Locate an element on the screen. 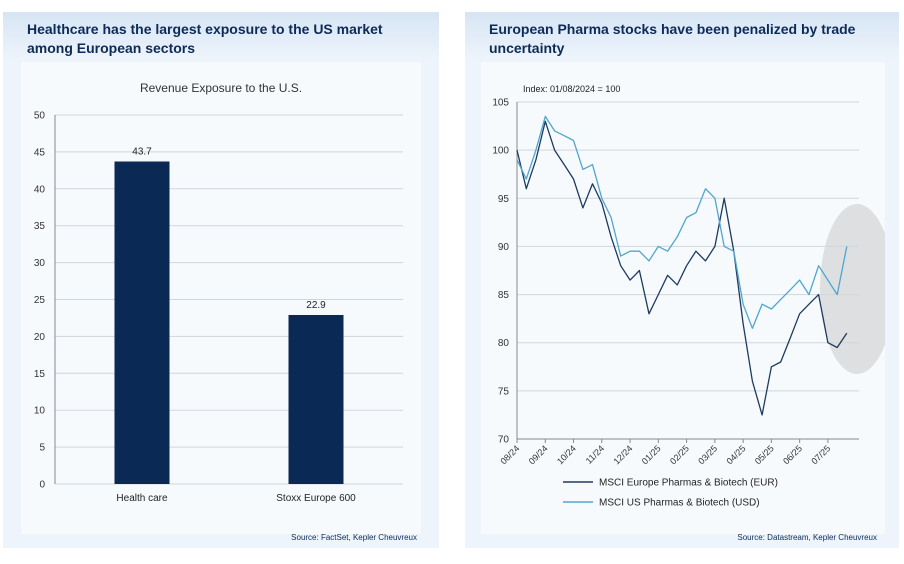 This screenshot has width=904, height=564. y-tick-label: 15 is located at coordinates (40, 374).